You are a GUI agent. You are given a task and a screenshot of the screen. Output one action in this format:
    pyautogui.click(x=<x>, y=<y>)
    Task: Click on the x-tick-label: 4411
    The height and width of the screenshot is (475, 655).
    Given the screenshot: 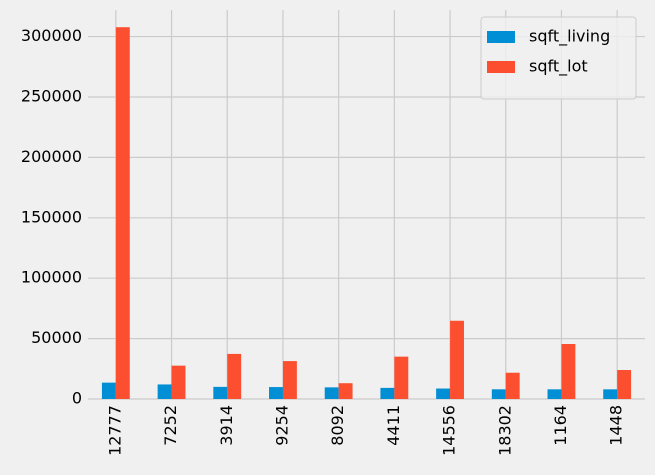 What is the action you would take?
    pyautogui.click(x=393, y=425)
    